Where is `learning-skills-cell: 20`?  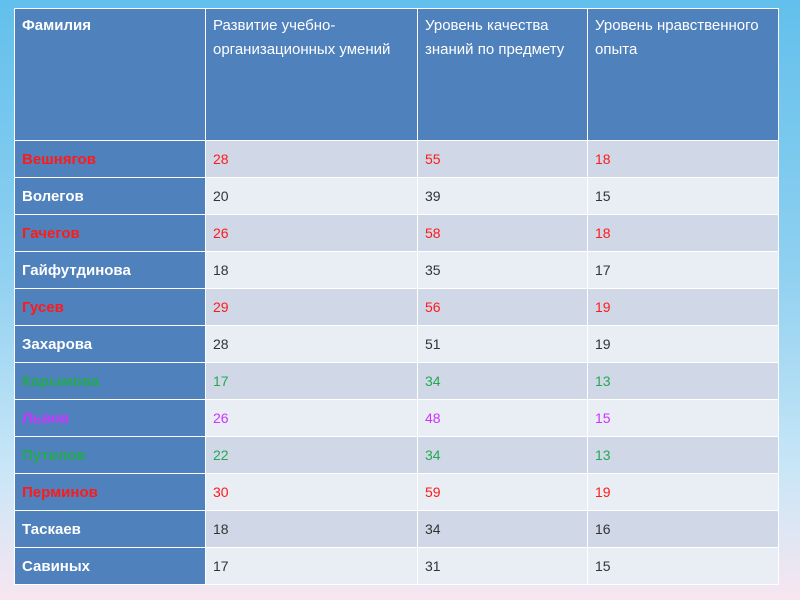
learning-skills-cell: 20 is located at coordinates (311, 196).